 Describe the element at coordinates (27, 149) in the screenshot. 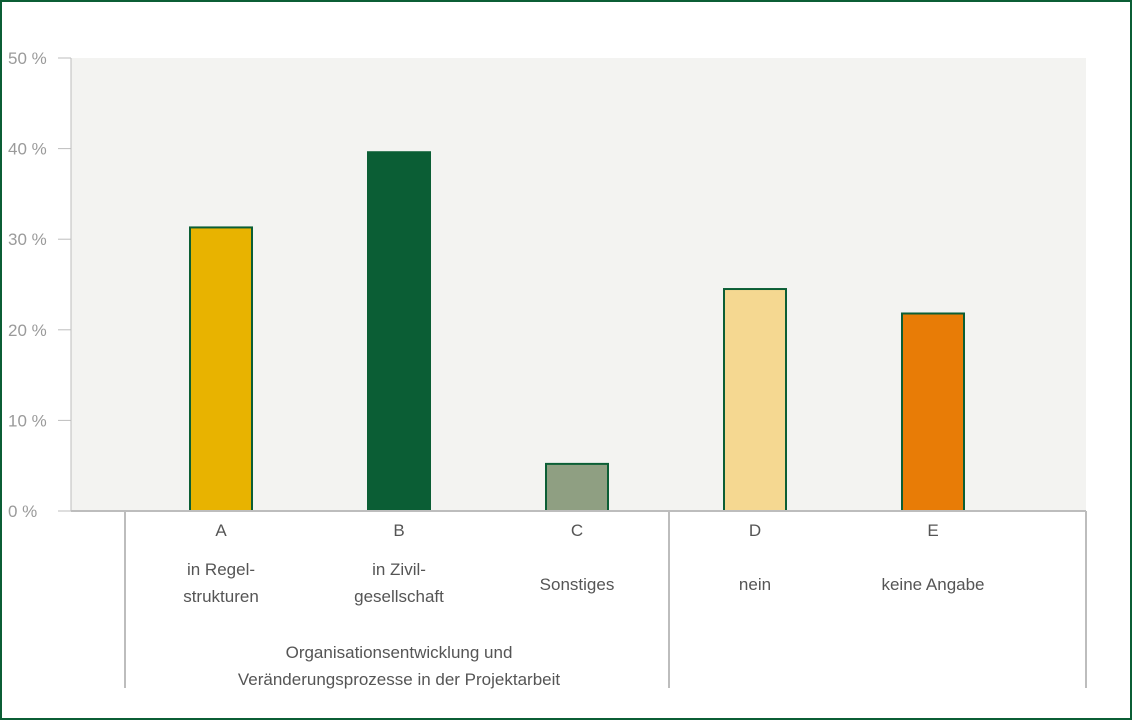

I see `y-tick-label: 40 %` at that location.